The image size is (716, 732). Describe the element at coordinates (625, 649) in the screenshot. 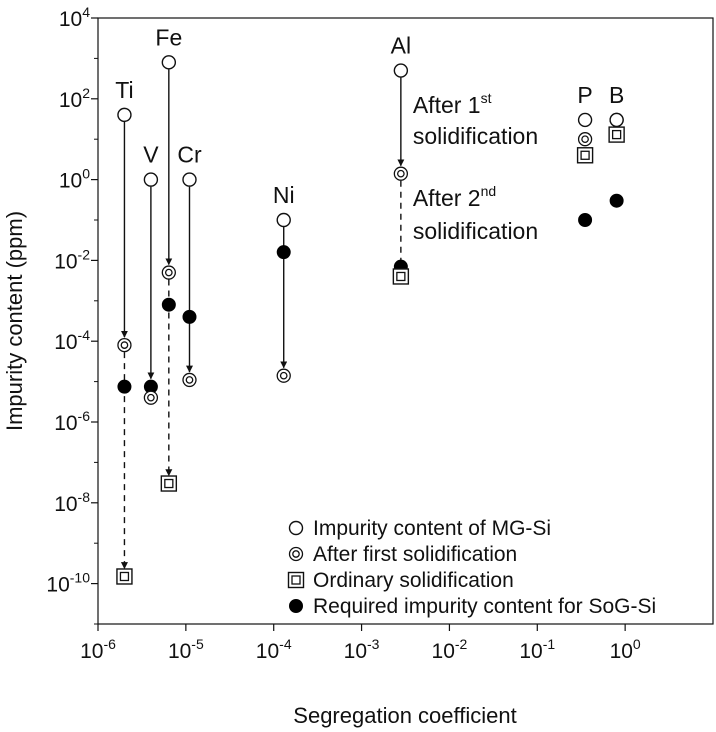

I see `x-tick-label: 10⁰` at that location.